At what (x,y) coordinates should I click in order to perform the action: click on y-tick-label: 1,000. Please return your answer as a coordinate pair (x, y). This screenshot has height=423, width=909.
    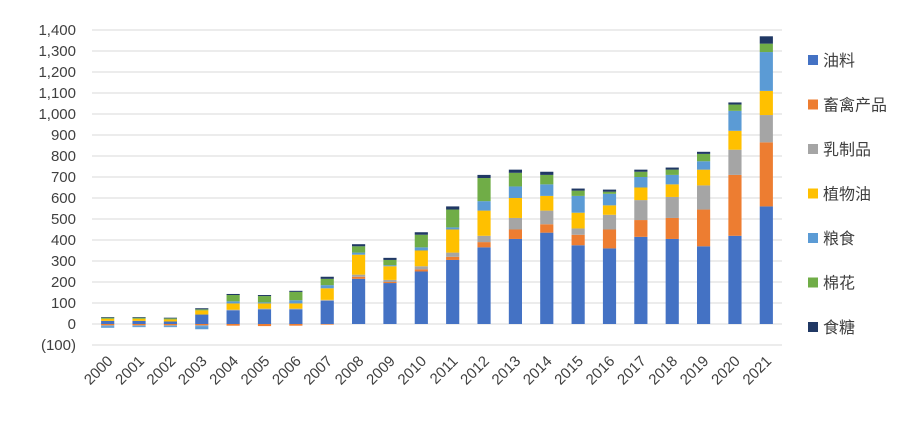
    Looking at the image, I should click on (57, 114).